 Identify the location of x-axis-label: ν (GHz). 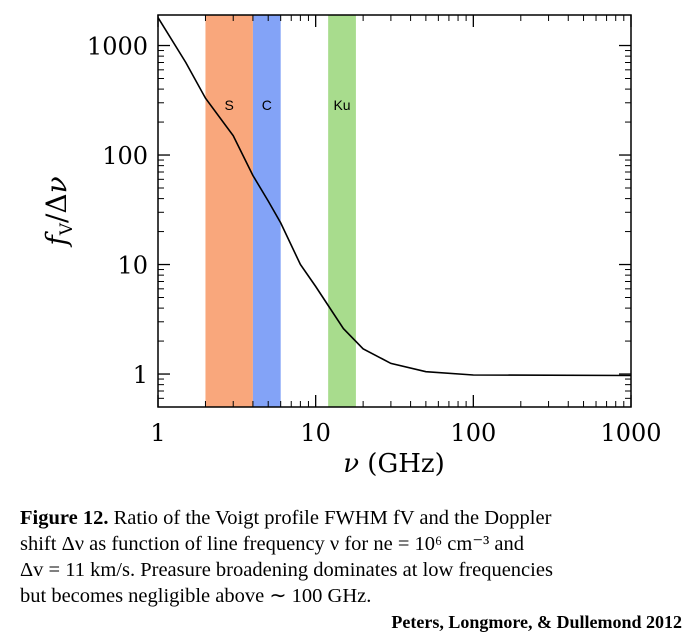
(394, 464).